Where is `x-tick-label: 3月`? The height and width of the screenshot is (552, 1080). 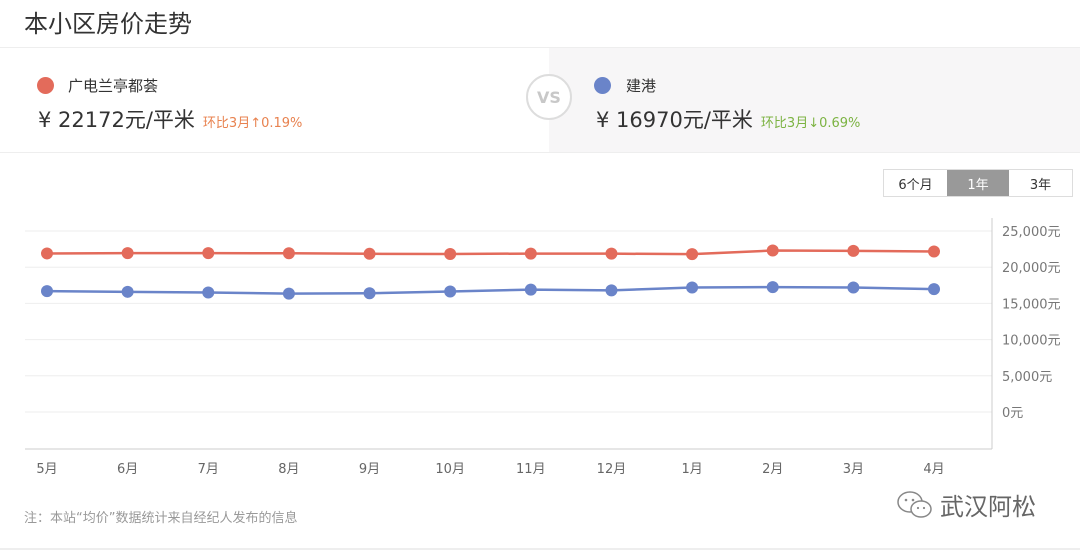
x-tick-label: 3月 is located at coordinates (853, 469).